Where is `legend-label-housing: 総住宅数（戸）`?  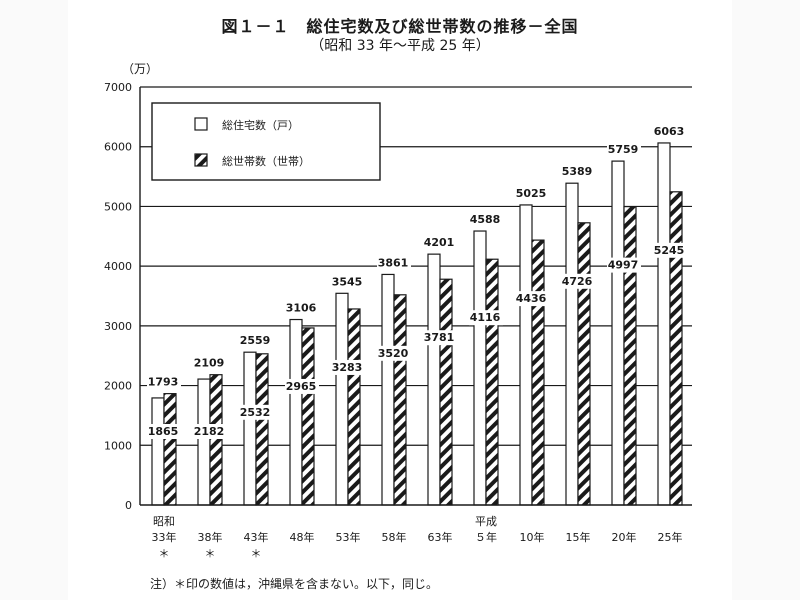 legend-label-housing: 総住宅数（戸） is located at coordinates (260, 125).